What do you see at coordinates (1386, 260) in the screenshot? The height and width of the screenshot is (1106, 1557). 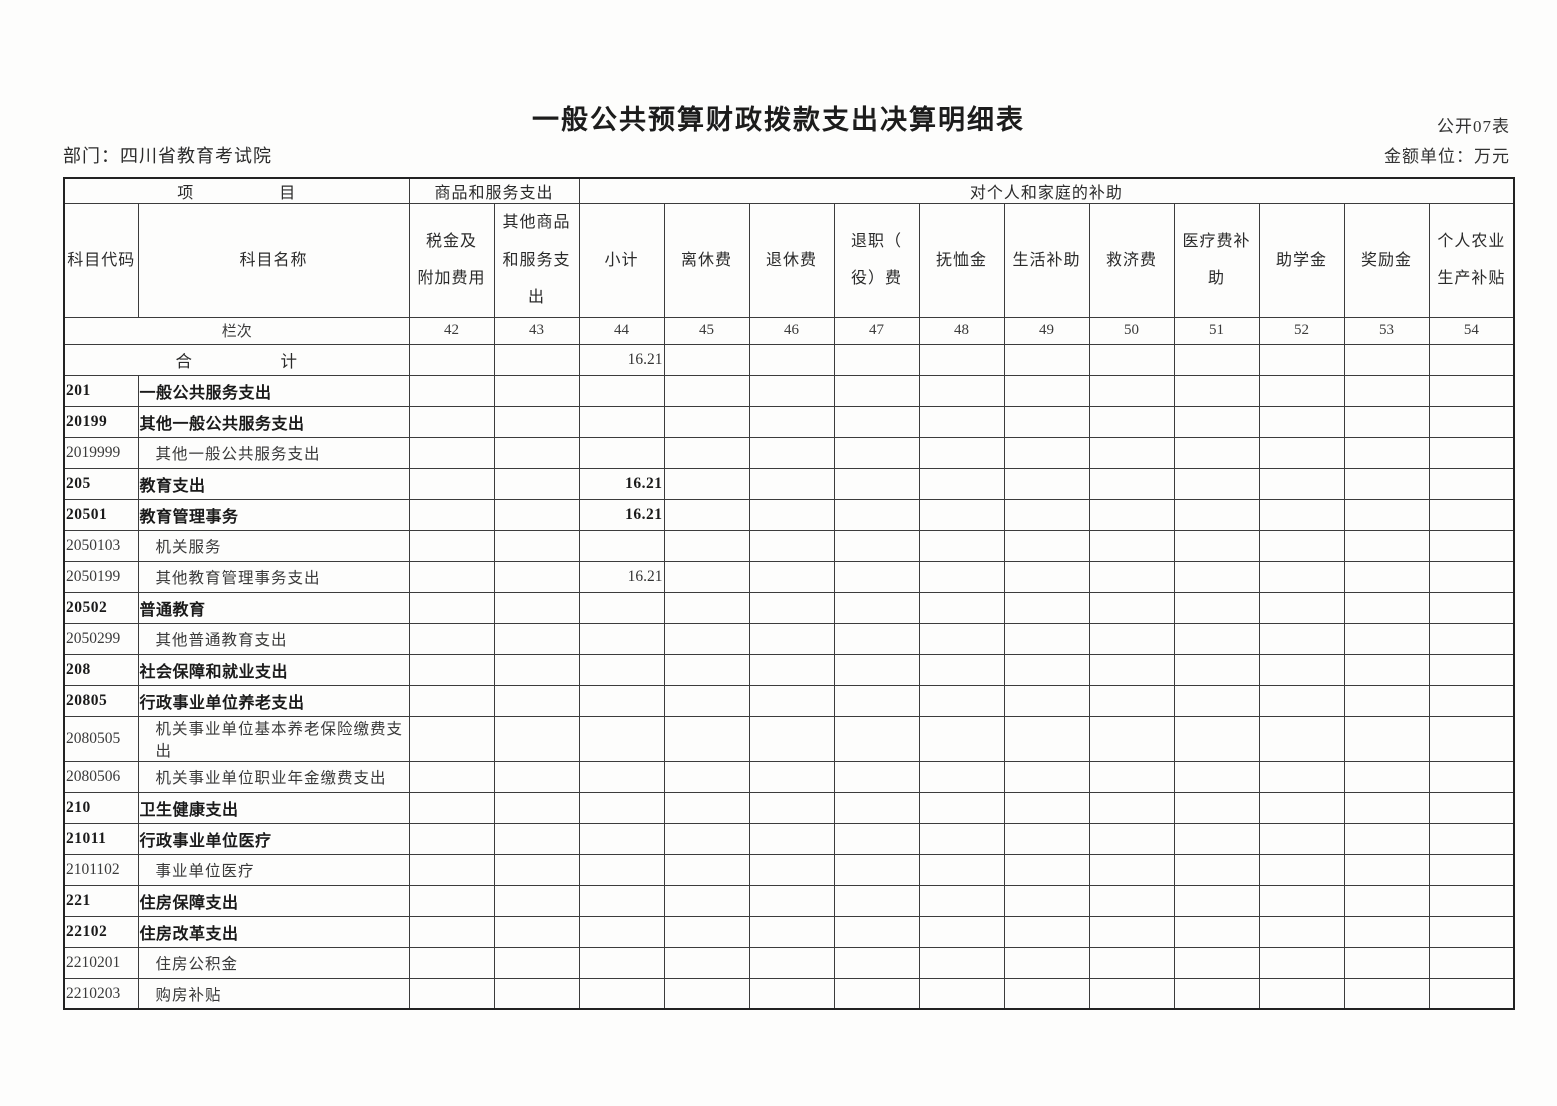 I see `column-header: 奖励金` at bounding box center [1386, 260].